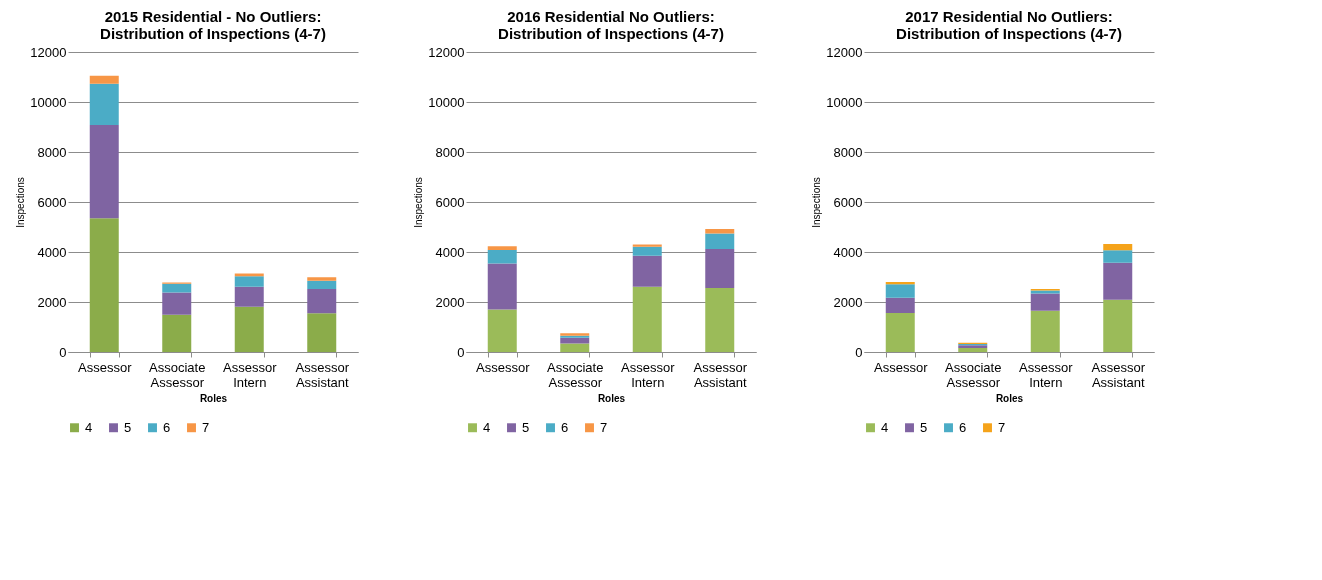  Describe the element at coordinates (611, 25) in the screenshot. I see `chart-title: 2016 Residential No Outliers: Distribution of Inspections (4-7)` at that location.